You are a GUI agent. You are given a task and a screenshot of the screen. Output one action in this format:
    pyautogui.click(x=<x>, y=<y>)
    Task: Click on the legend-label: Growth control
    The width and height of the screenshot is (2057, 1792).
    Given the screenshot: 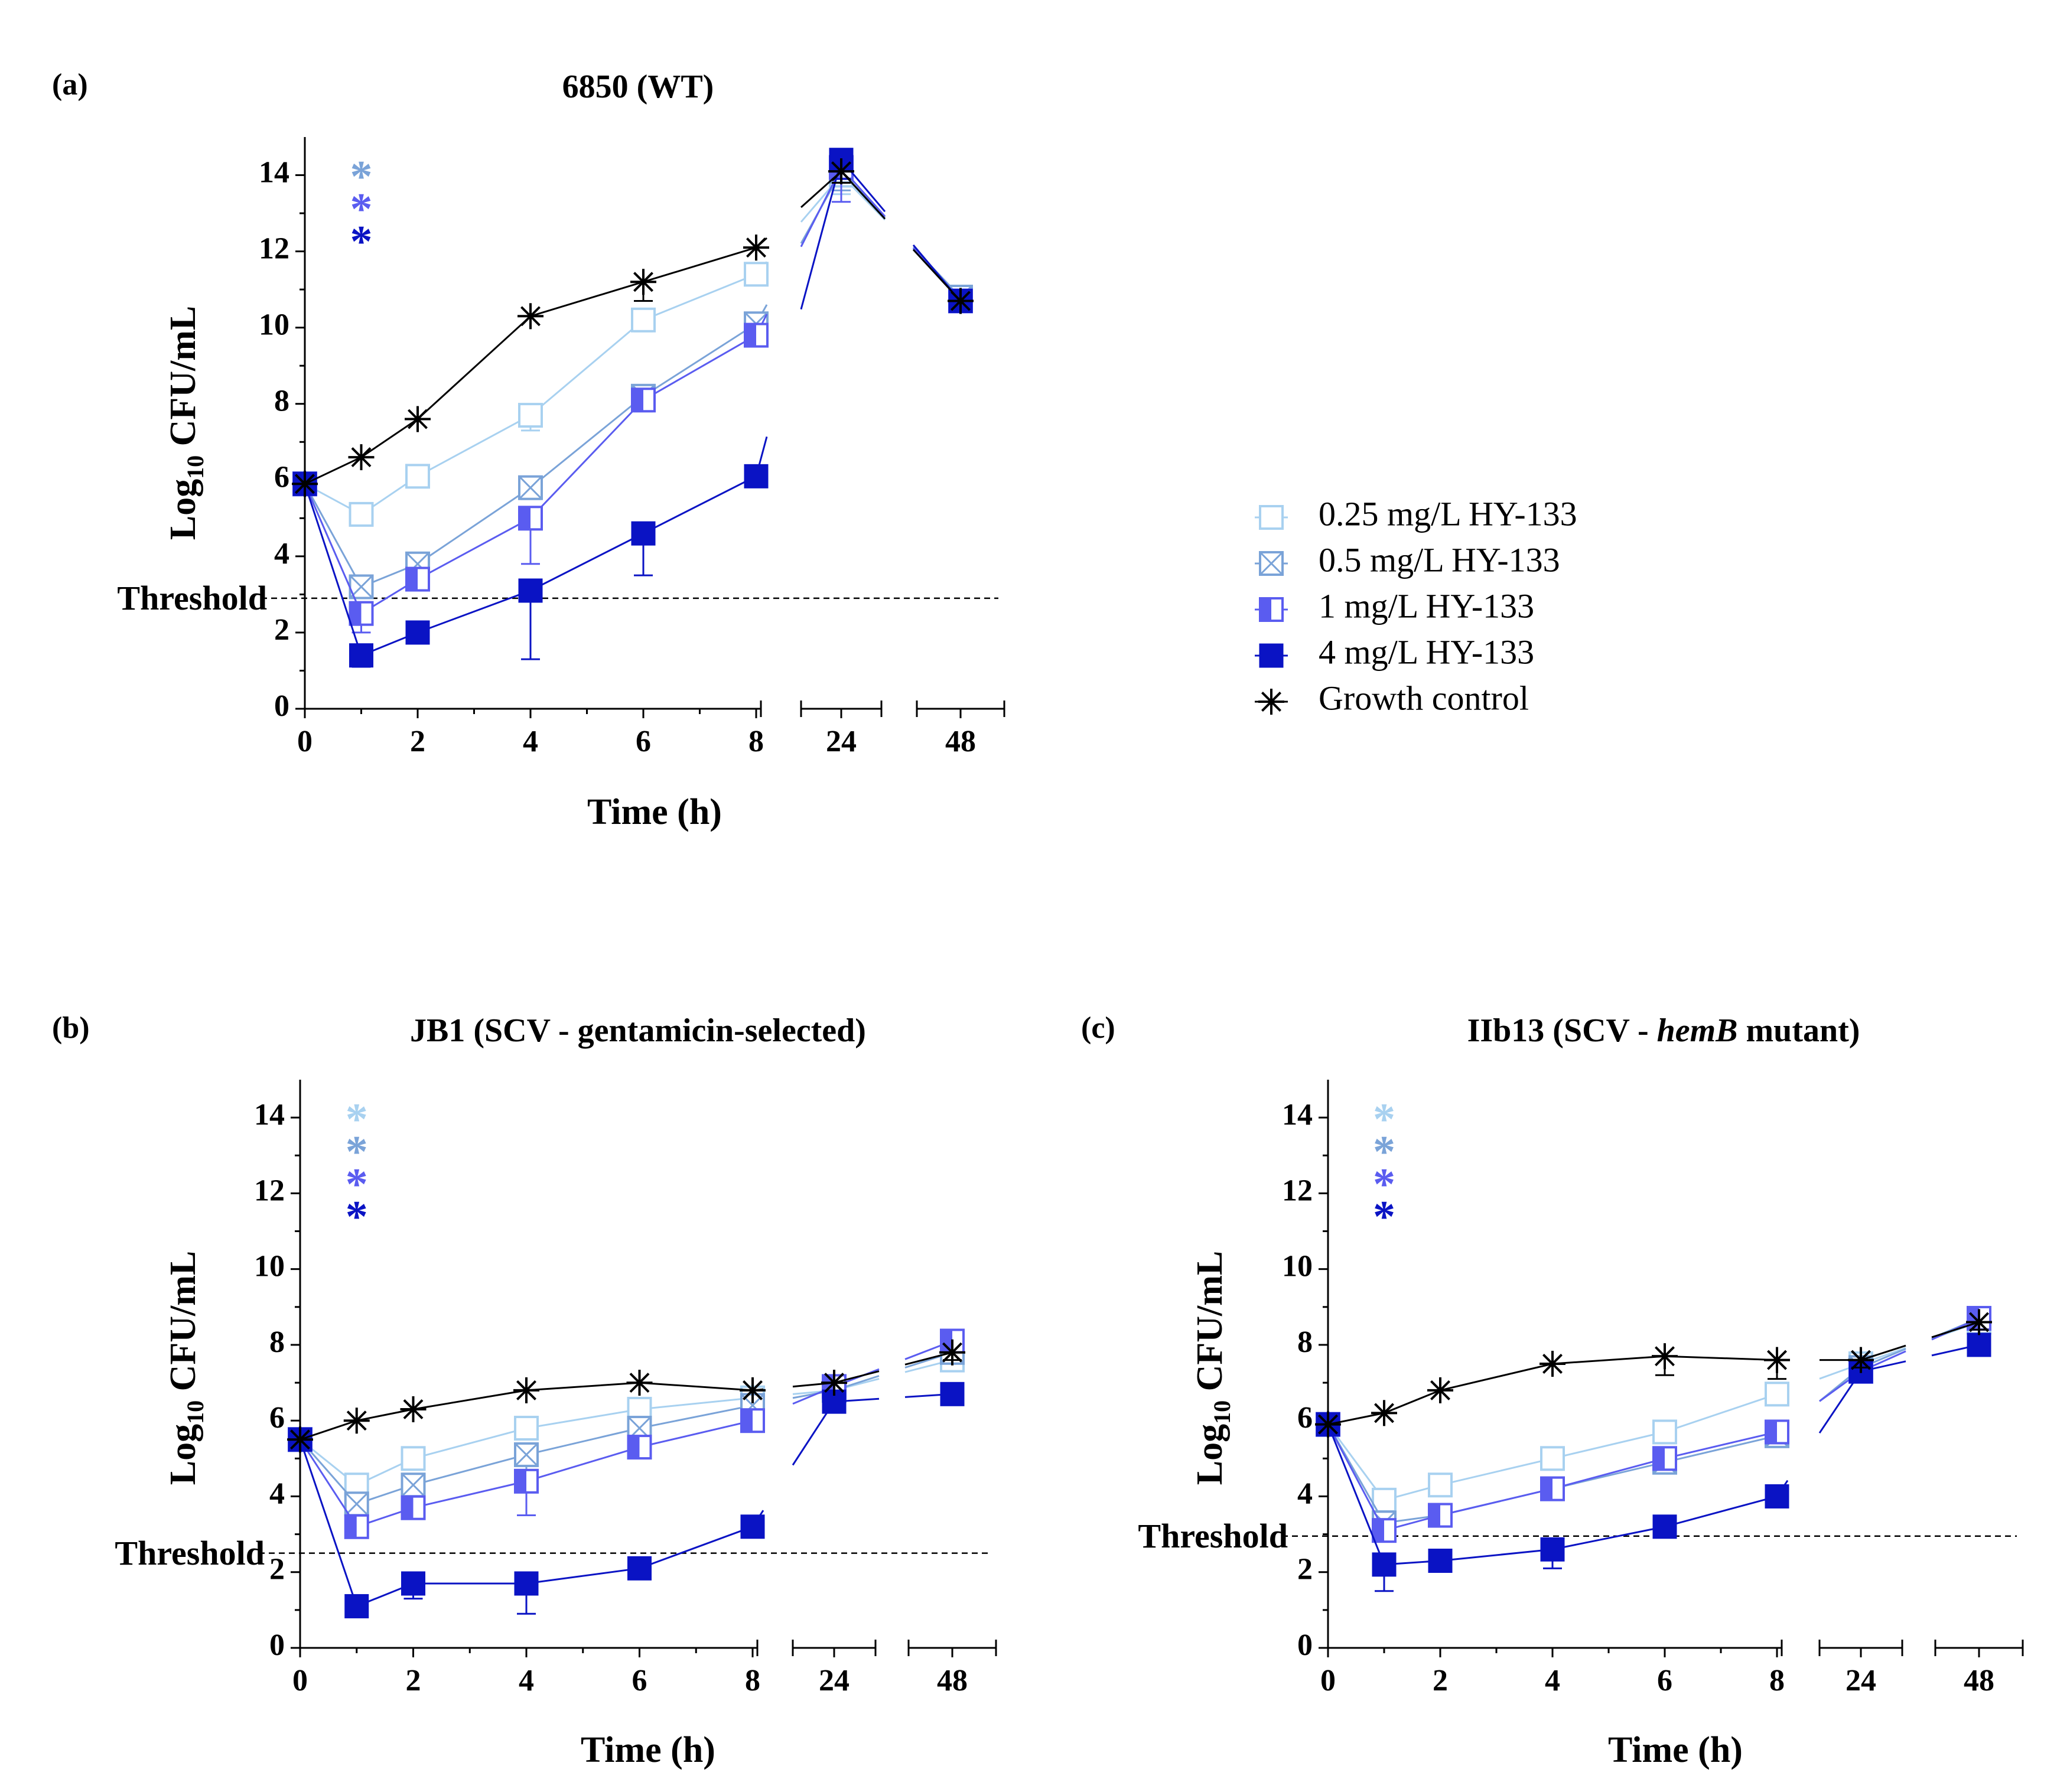 What is the action you would take?
    pyautogui.click(x=1424, y=698)
    